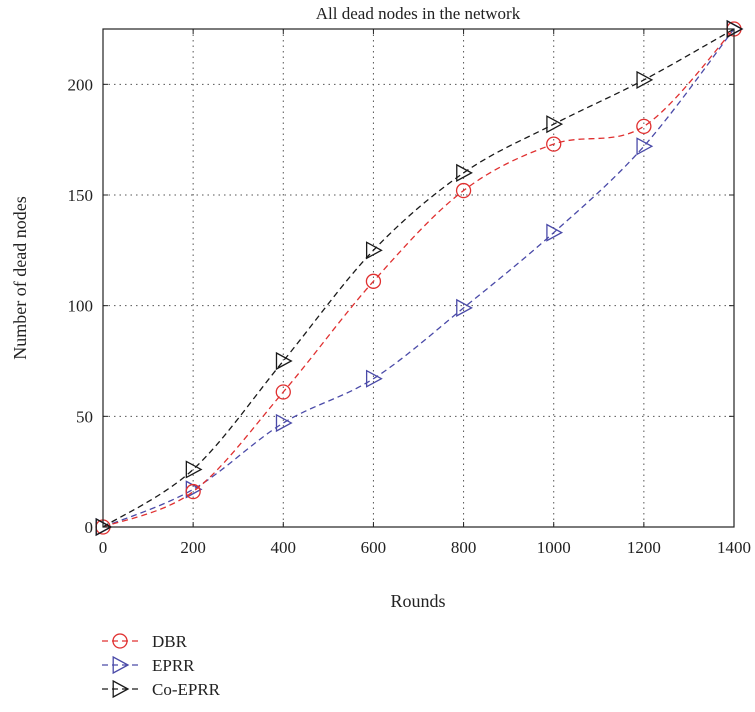  What do you see at coordinates (121, 689) in the screenshot?
I see `legend-marker-co-eprr` at bounding box center [121, 689].